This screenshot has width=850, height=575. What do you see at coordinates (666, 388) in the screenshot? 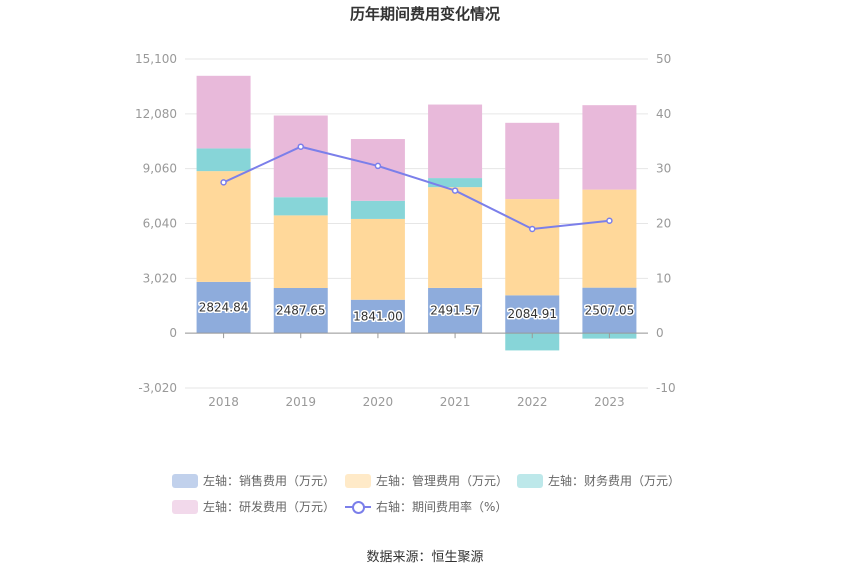
I see `right-axis-tick-label: -10` at bounding box center [666, 388].